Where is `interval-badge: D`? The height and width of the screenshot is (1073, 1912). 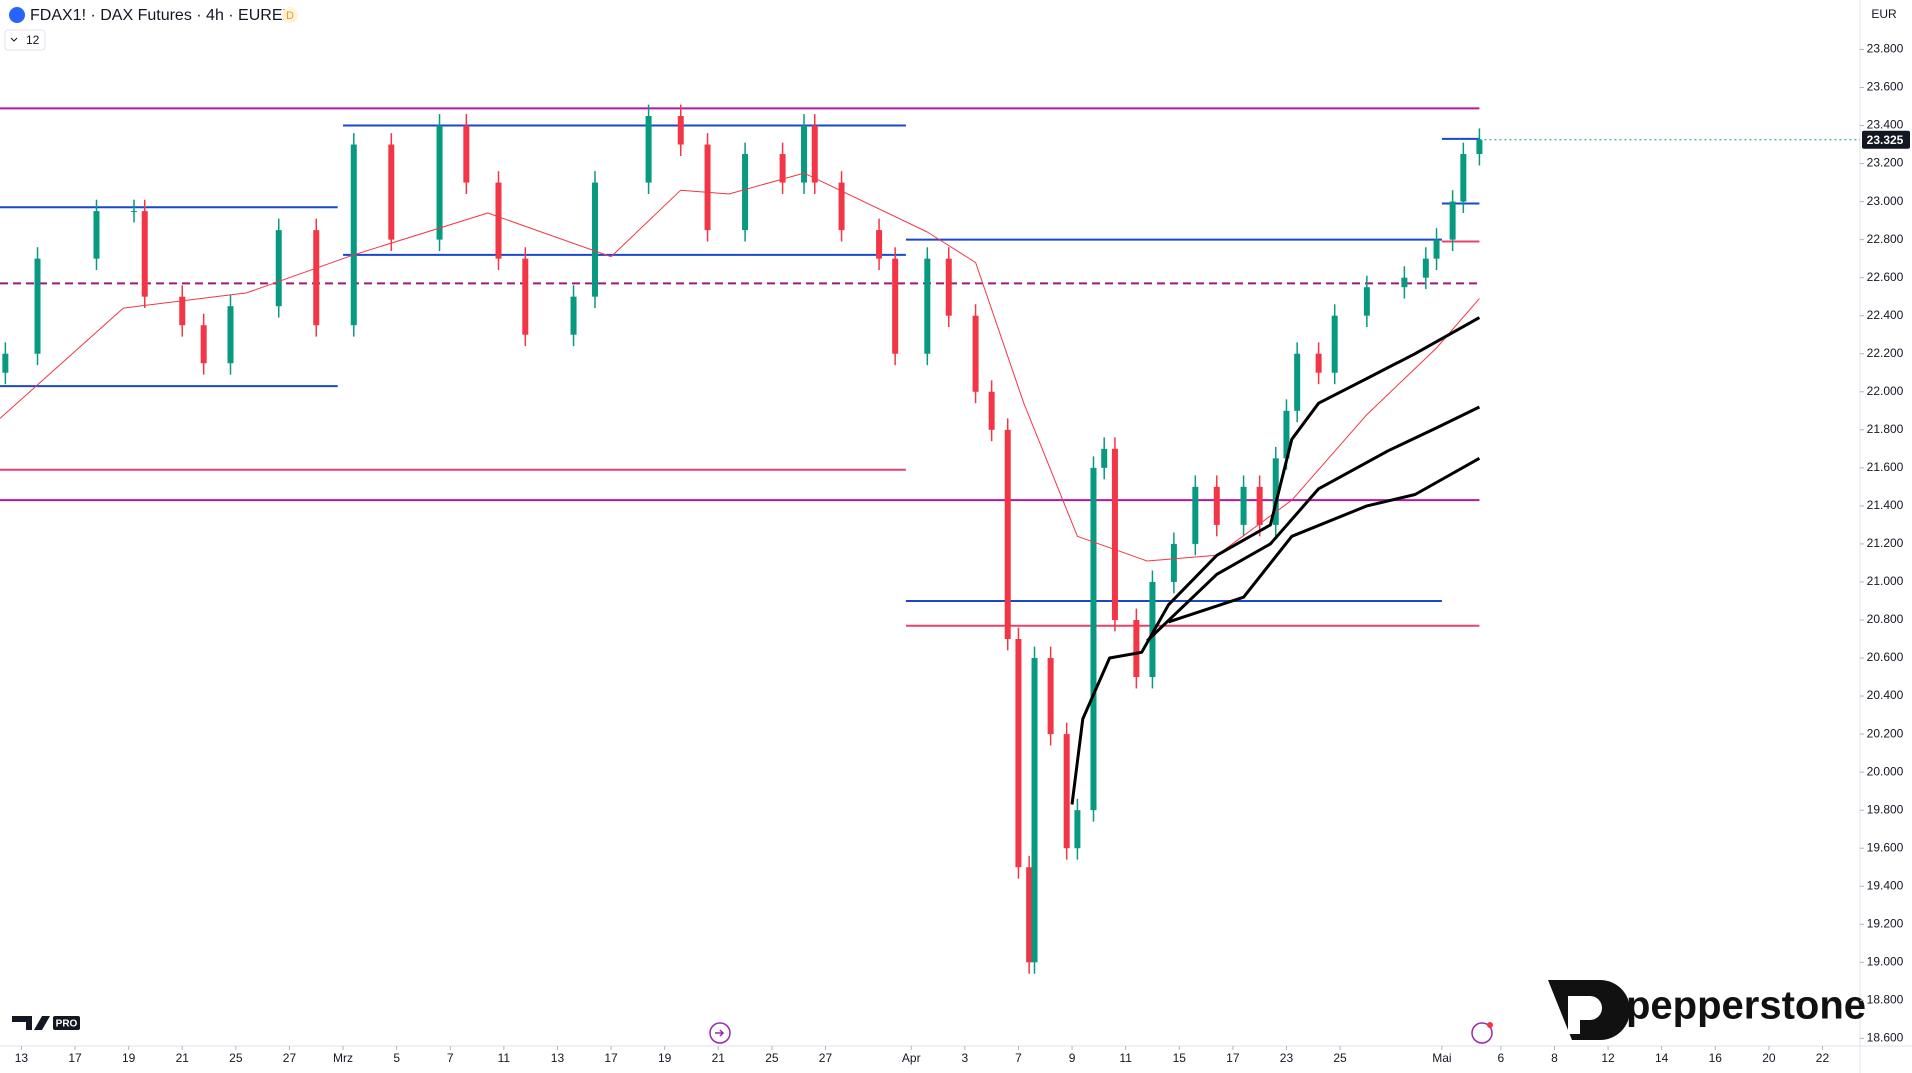 interval-badge: D is located at coordinates (290, 16).